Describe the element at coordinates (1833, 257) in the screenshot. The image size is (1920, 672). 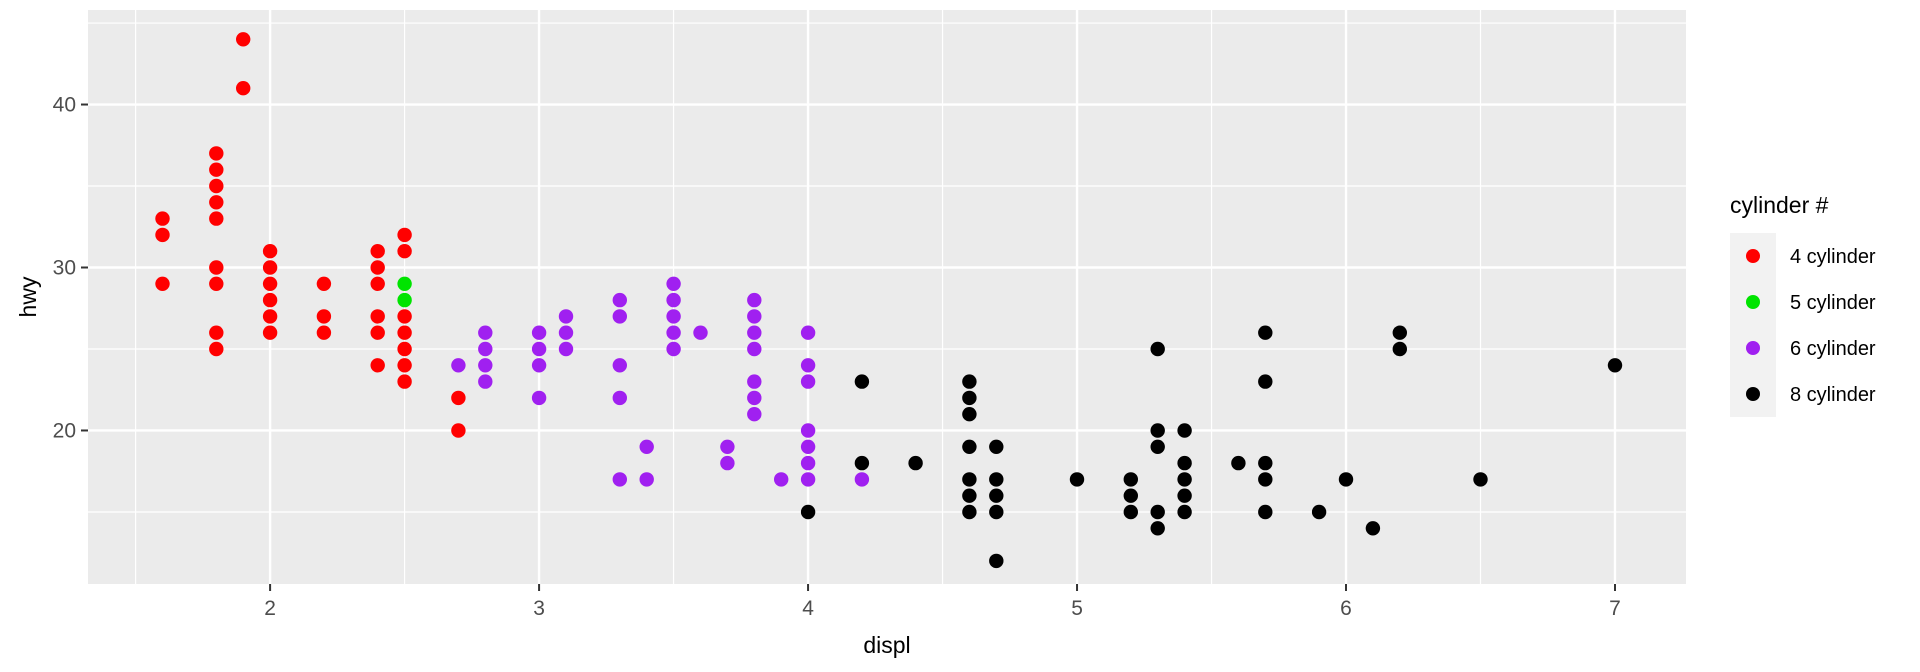
I see `legend-entry-label: 4 cylinder` at that location.